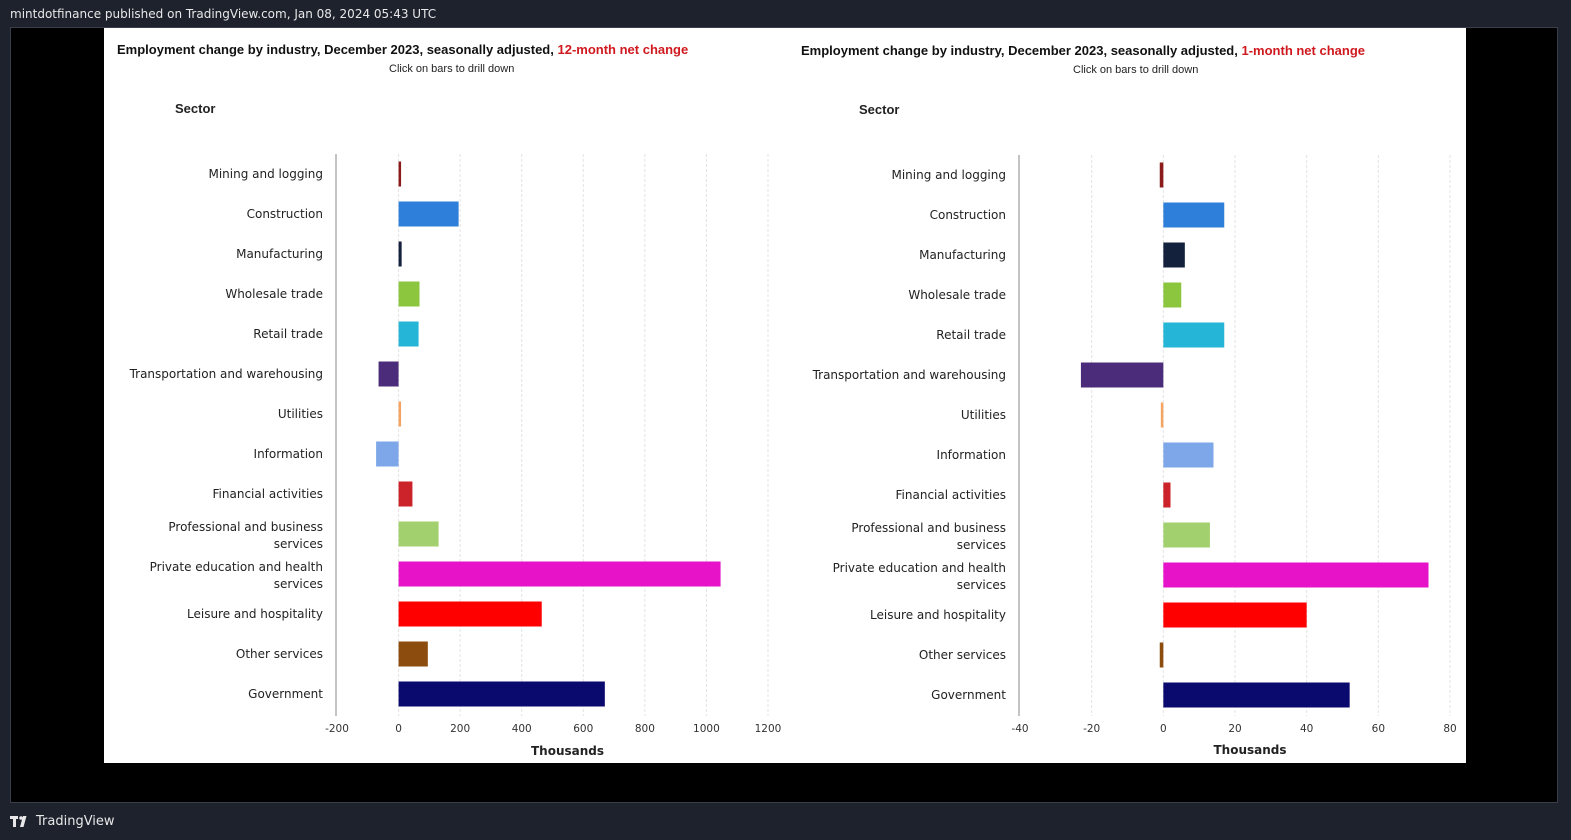 The image size is (1571, 840). I want to click on chart-1-x-tick-label: -200, so click(337, 729).